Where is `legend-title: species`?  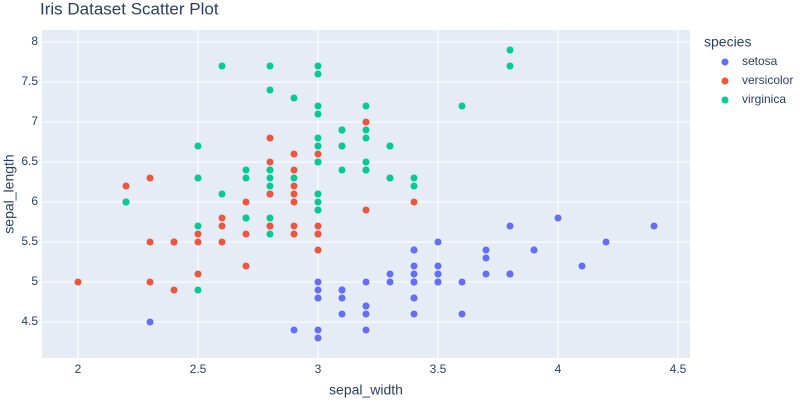 legend-title: species is located at coordinates (727, 42).